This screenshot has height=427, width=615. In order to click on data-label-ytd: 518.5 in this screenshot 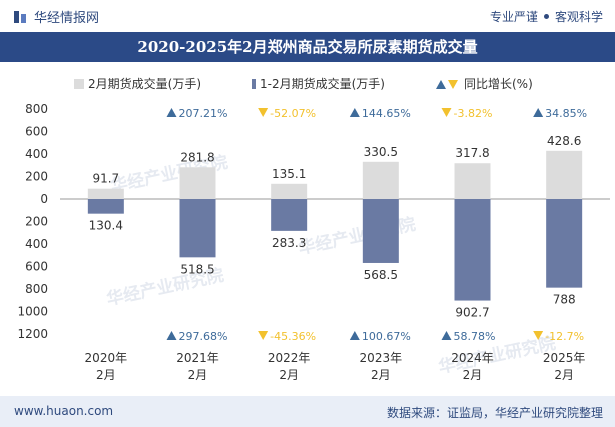, I will do `click(197, 269)`.